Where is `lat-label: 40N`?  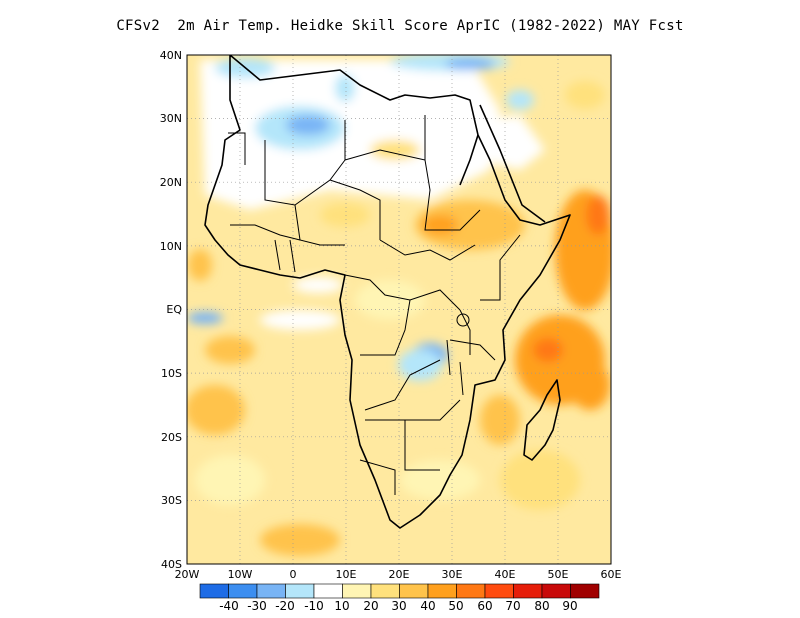 lat-label: 40N is located at coordinates (171, 55).